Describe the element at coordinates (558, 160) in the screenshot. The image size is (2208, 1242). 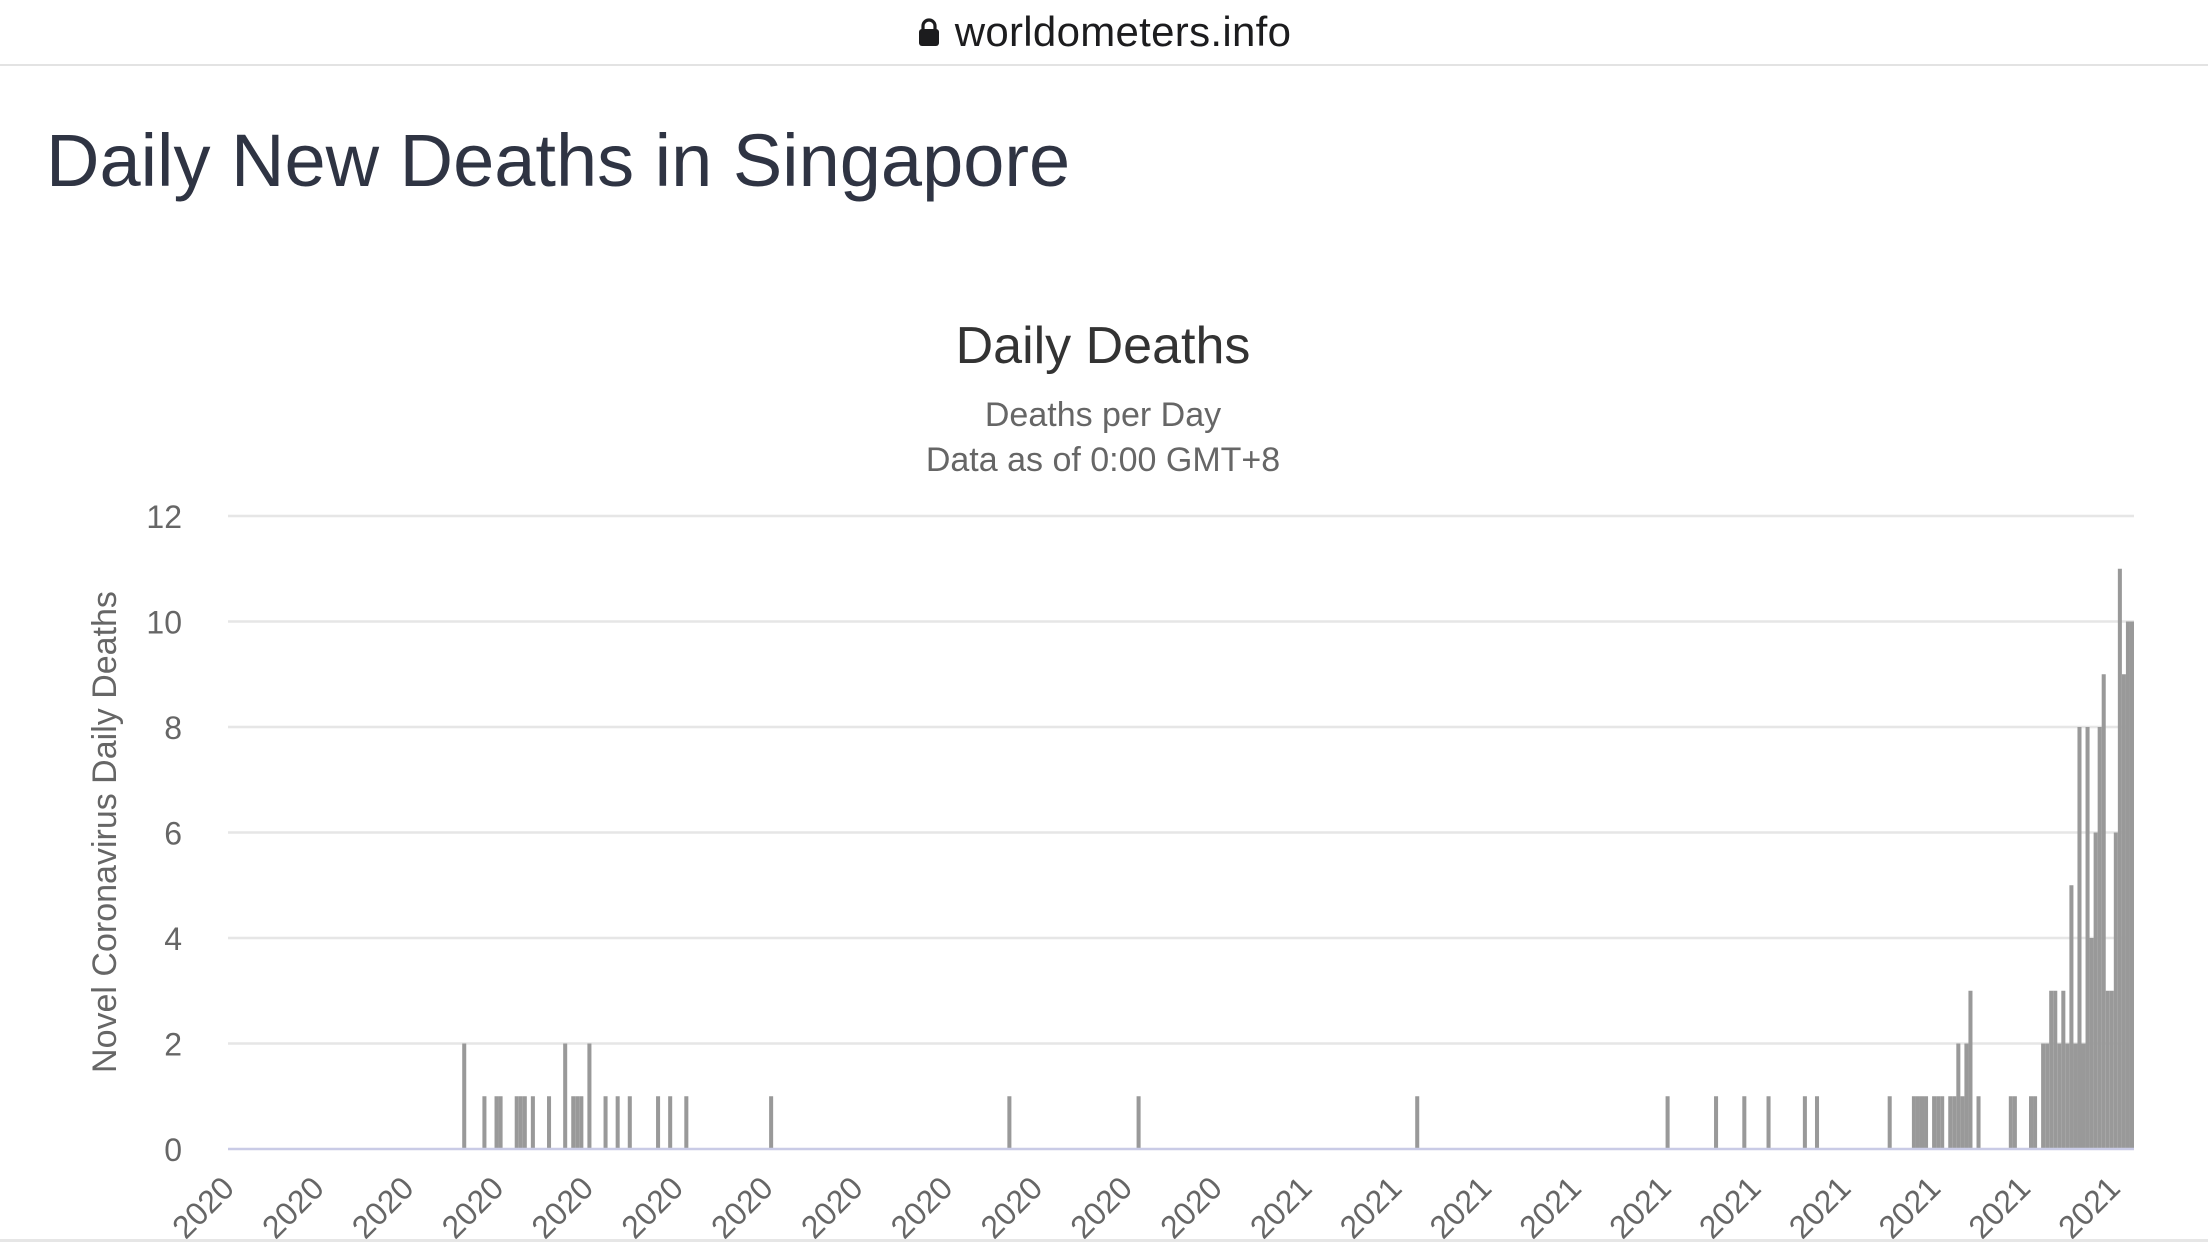
I see `page-title: Daily New Deaths in Singapore` at that location.